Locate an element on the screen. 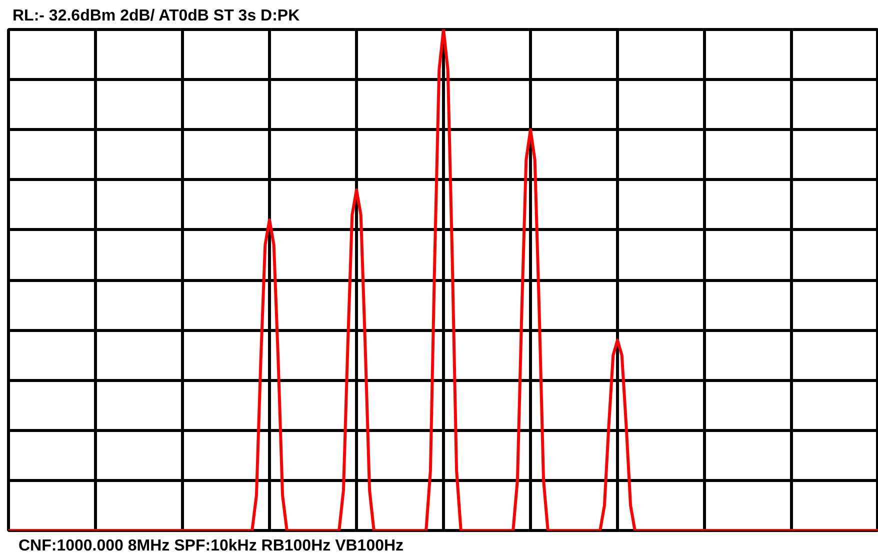  chart-title: RL:- 32.6dBm 2dB/ AT0dB ST 3s D:PK is located at coordinates (156, 16).